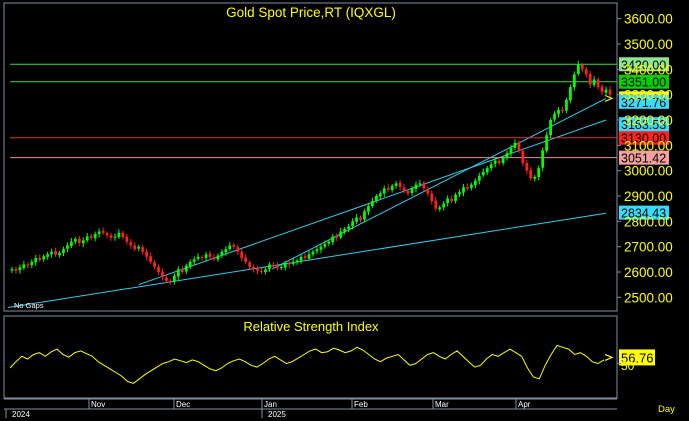 The image size is (689, 421). I want to click on value-marker-label: 2834.43, so click(643, 214).